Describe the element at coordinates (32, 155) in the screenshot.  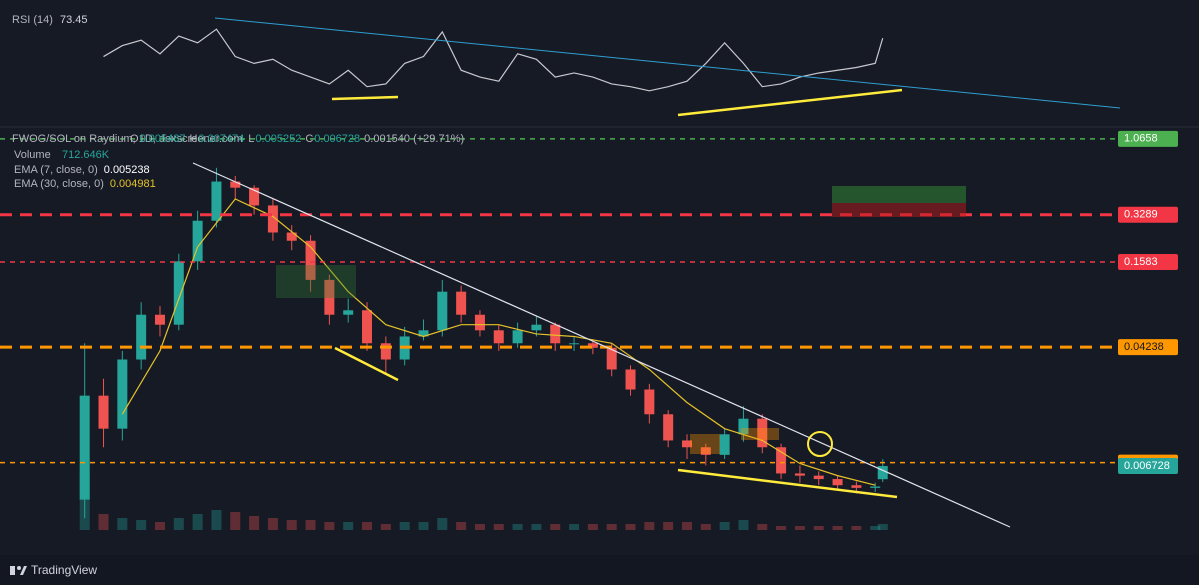
I see `volume-legend: Volume` at that location.